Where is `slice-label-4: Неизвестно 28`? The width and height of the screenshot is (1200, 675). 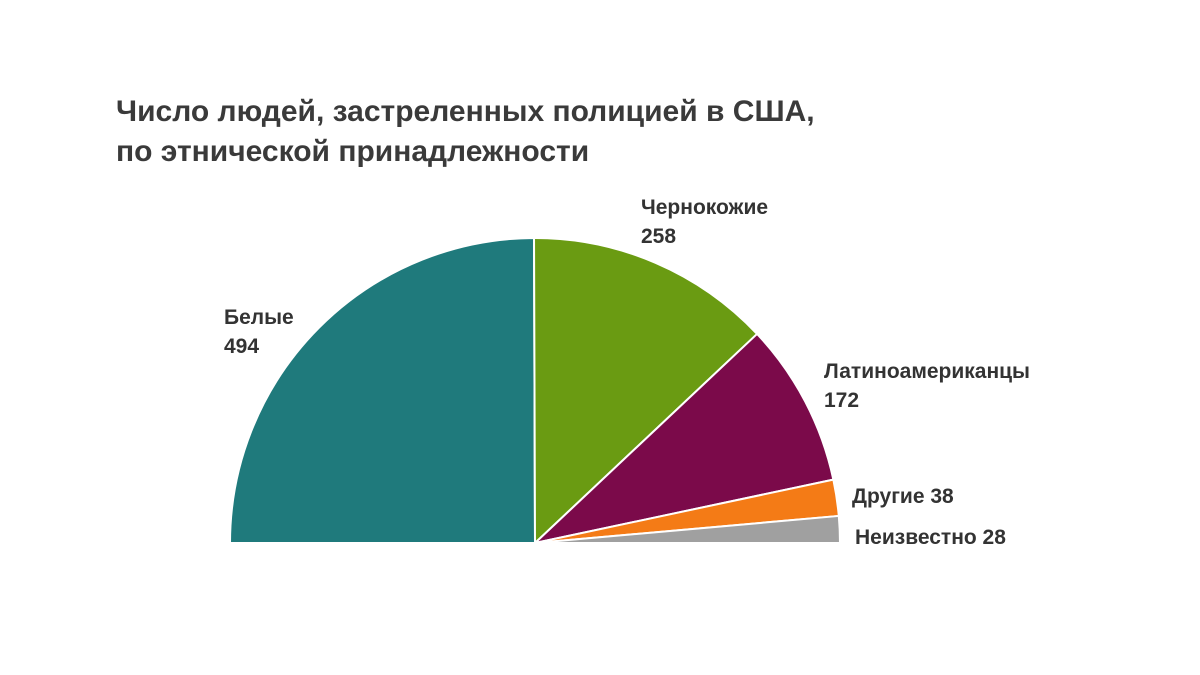
slice-label-4: Неизвестно 28 is located at coordinates (930, 537).